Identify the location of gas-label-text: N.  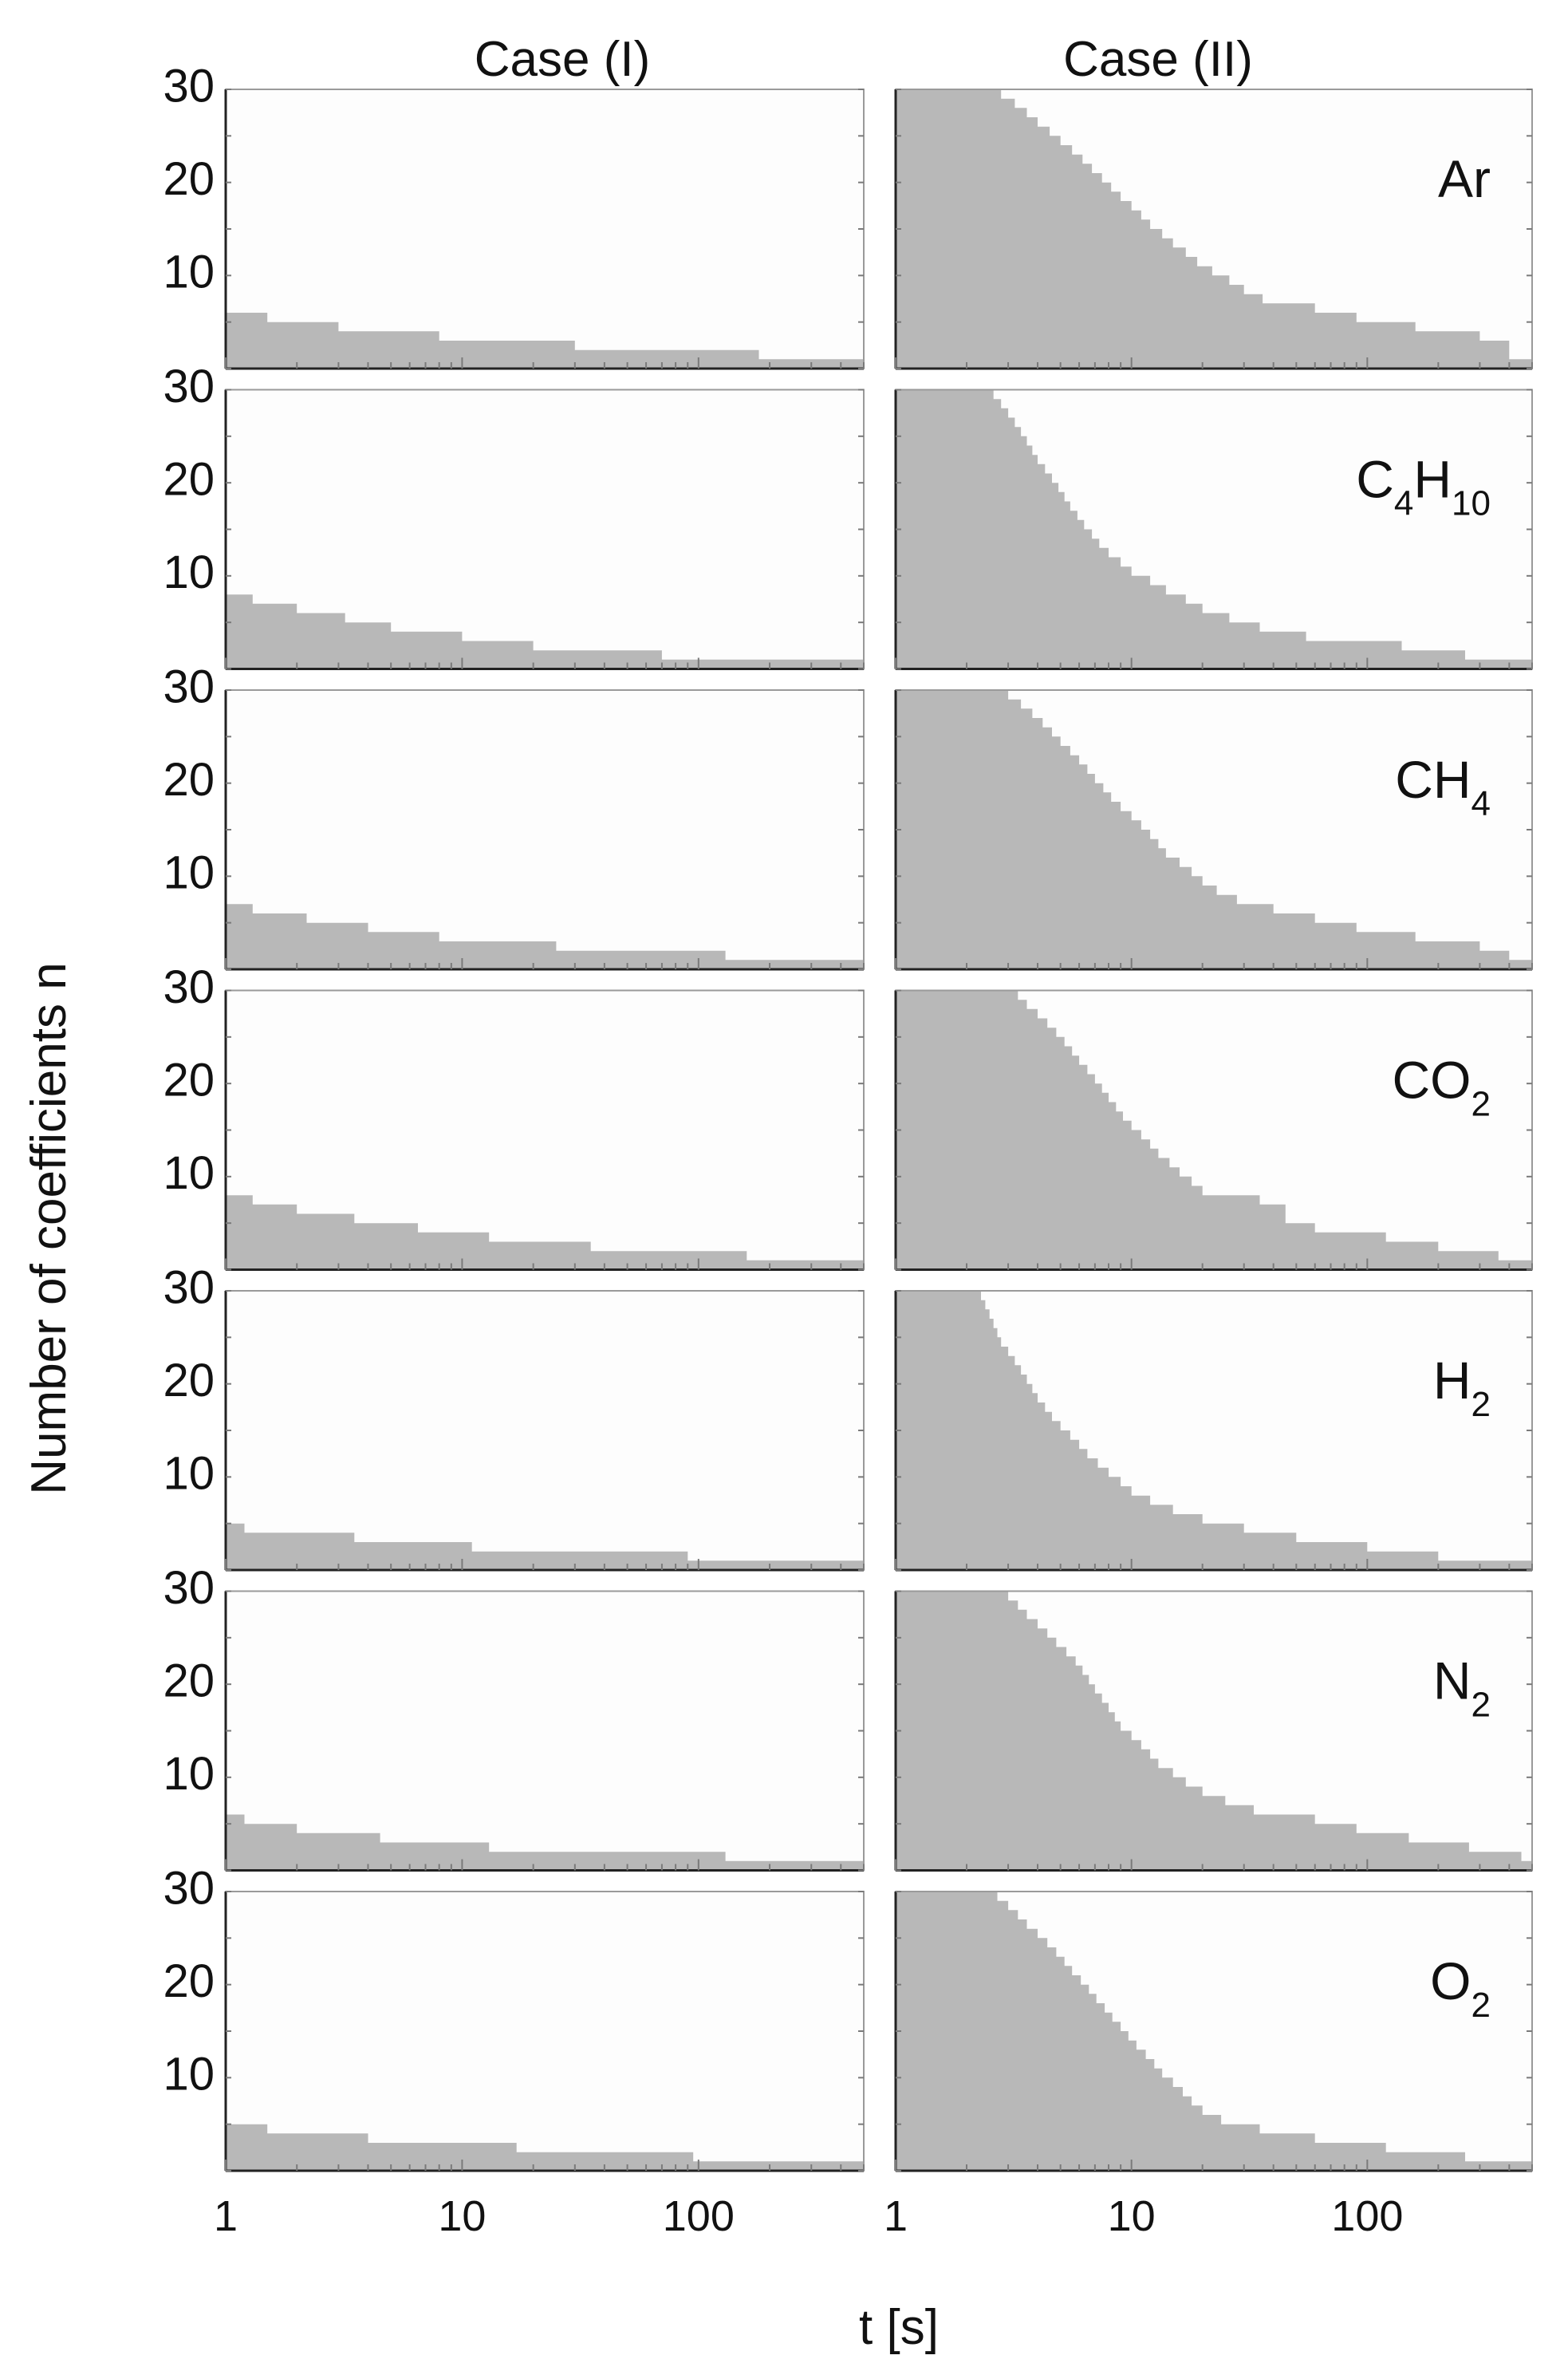
(1452, 1680).